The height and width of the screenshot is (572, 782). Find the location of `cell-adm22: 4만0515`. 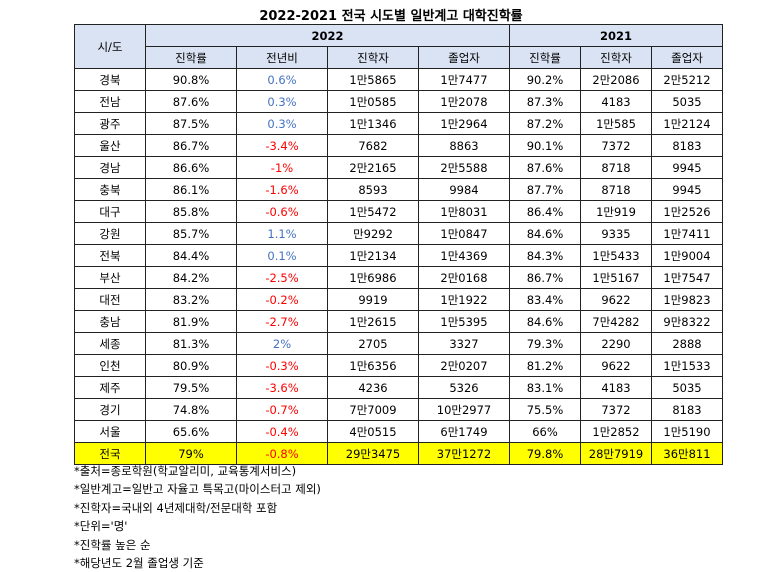

cell-adm22: 4만0515 is located at coordinates (373, 431).